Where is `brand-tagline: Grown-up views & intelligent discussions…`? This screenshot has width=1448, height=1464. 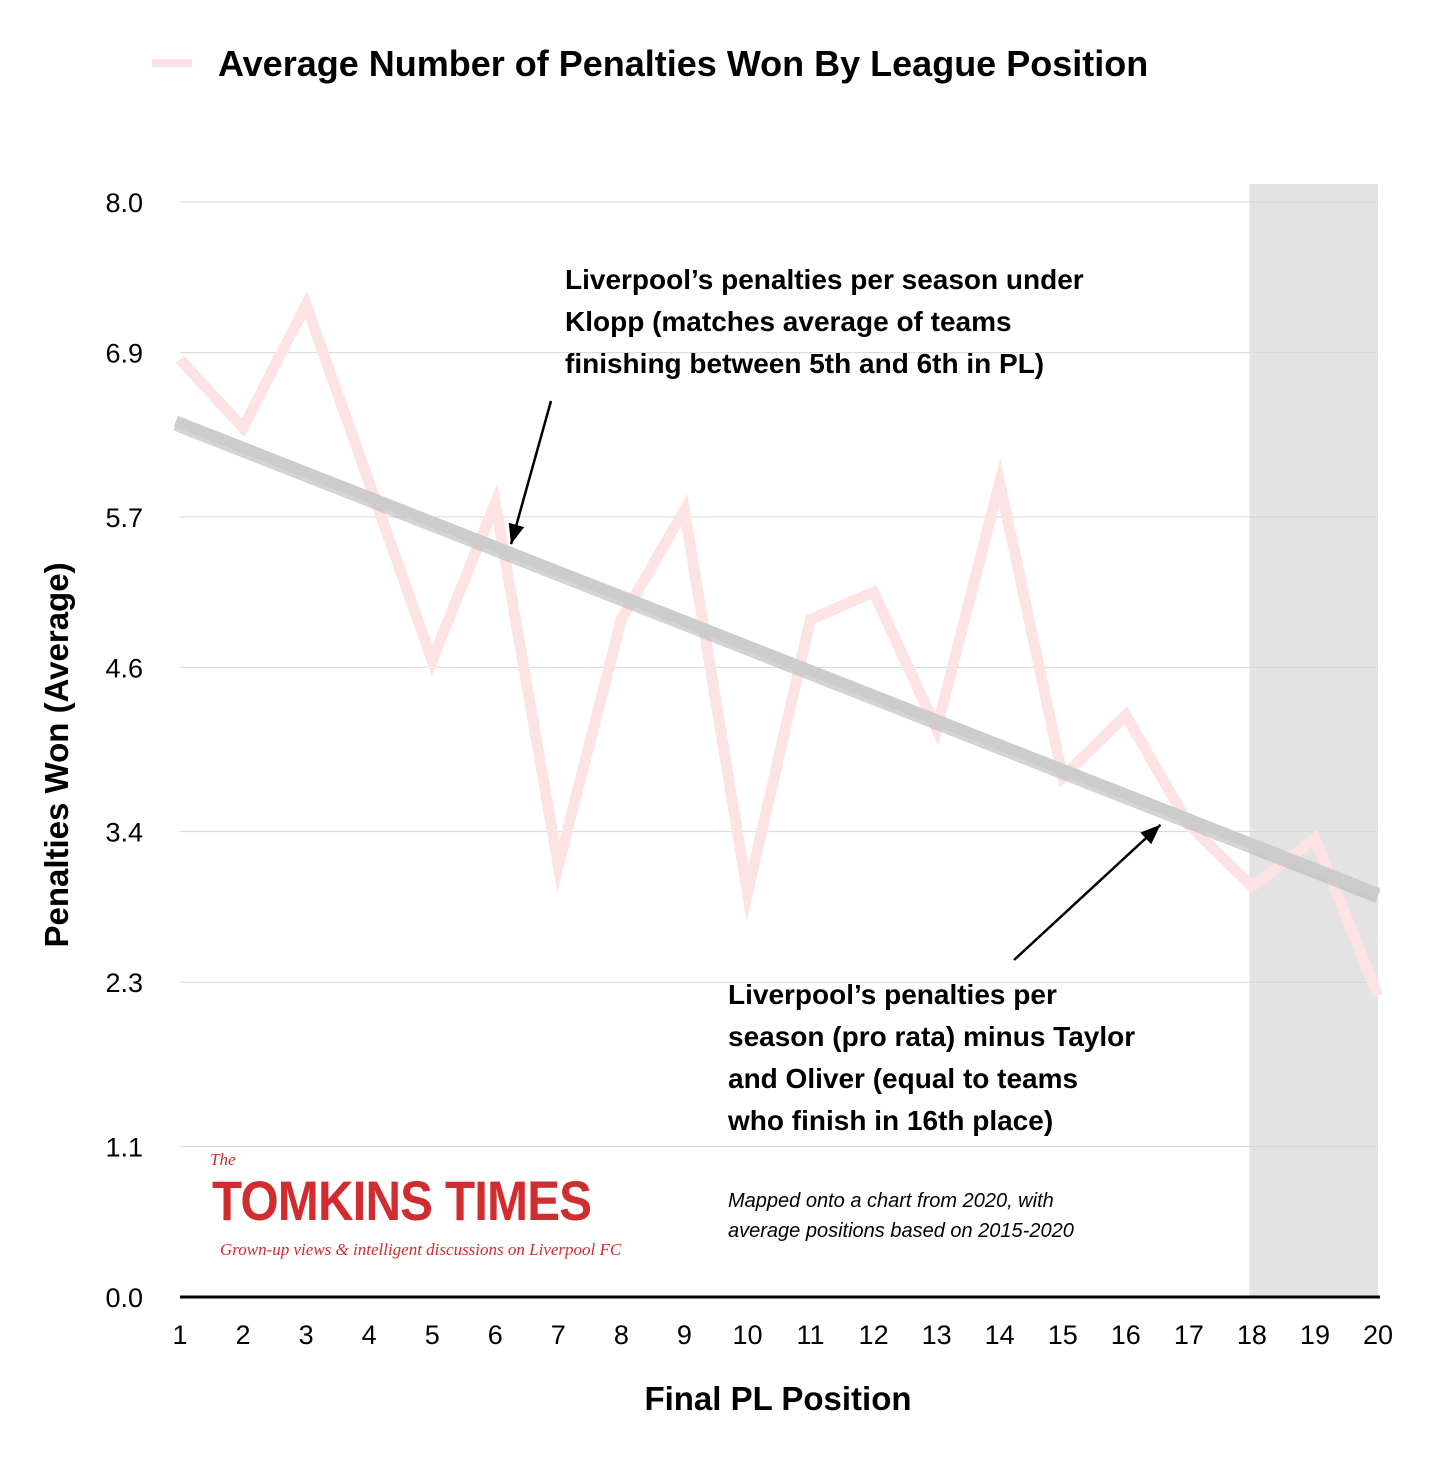 brand-tagline: Grown-up views & intelligent discussions… is located at coordinates (421, 1249).